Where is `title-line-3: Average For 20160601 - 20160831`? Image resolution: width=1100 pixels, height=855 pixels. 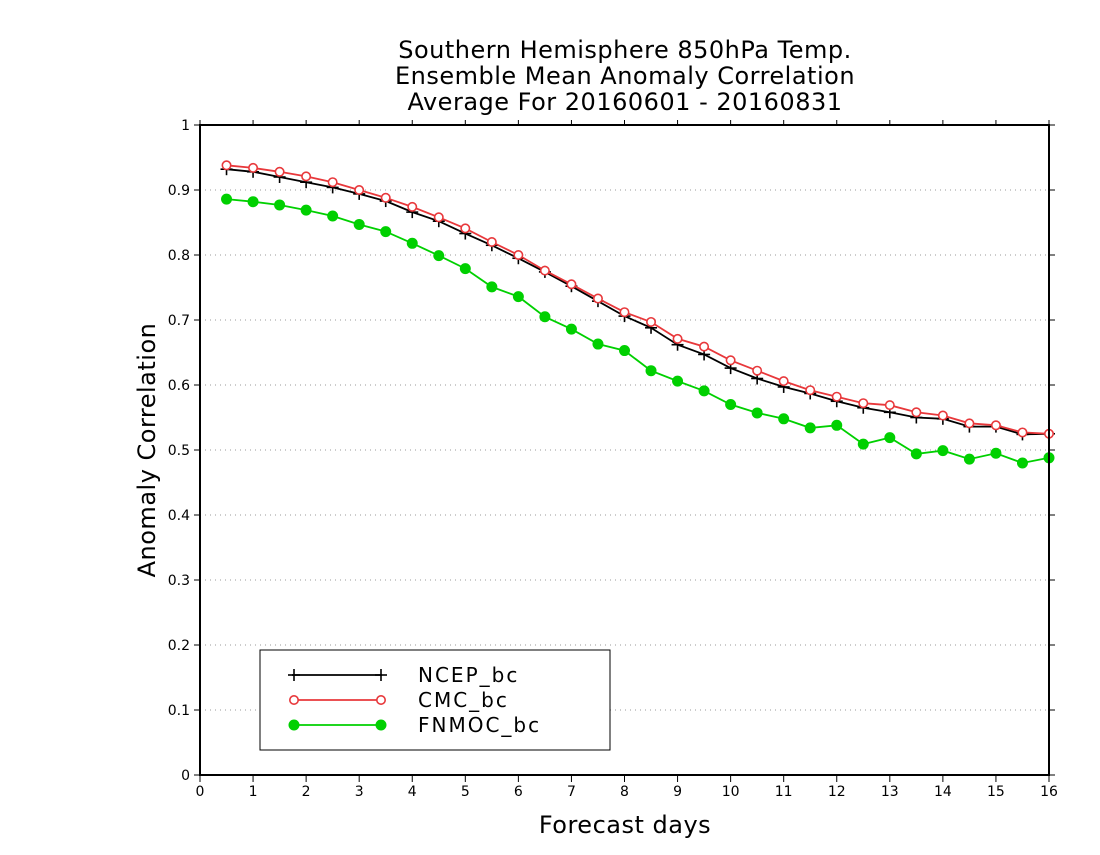 title-line-3: Average For 20160601 - 20160831 is located at coordinates (624, 102).